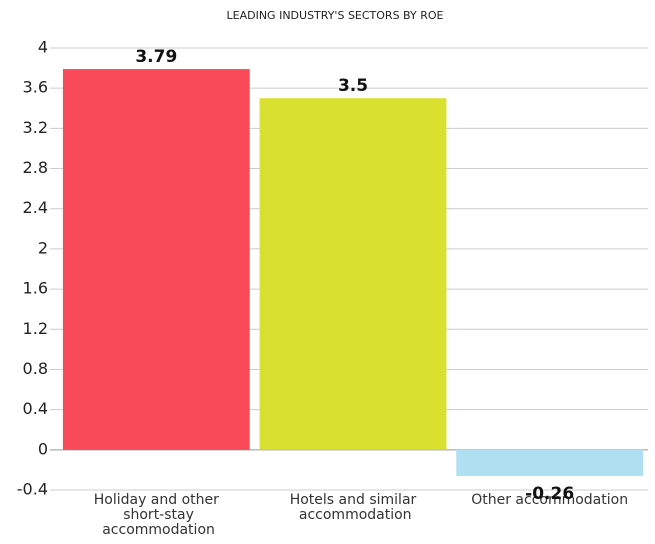 The image size is (655, 544). What do you see at coordinates (156, 57) in the screenshot?
I see `value-label: 3.79` at bounding box center [156, 57].